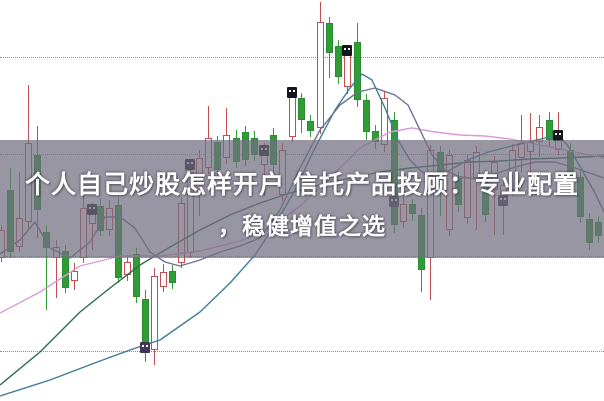 This screenshot has height=401, width=604. What do you see at coordinates (302, 185) in the screenshot?
I see `overlay-title-line-1: 个人自己炒股怎样开户 信托产品投顾：专业配置` at bounding box center [302, 185].